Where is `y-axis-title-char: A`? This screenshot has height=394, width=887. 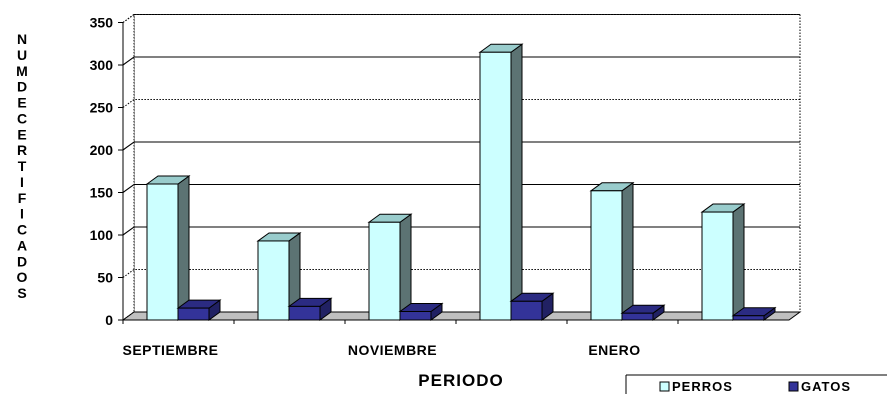 y-axis-title-char: A is located at coordinates (22, 245).